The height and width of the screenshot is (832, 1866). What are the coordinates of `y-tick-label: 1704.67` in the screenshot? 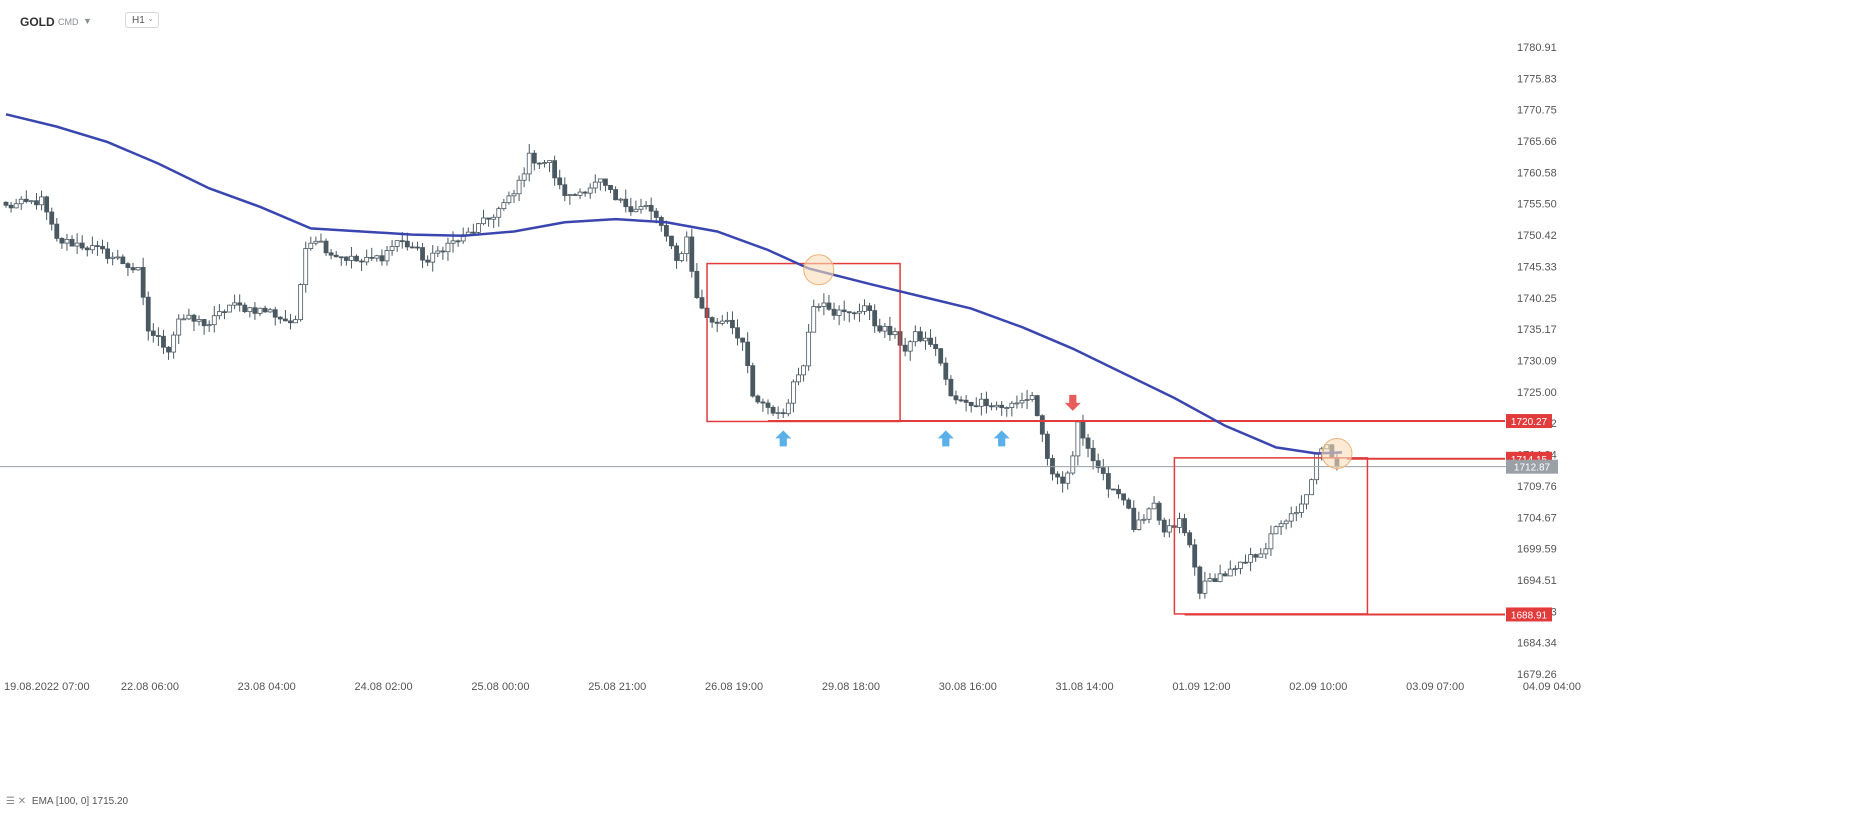 It's located at (1537, 518).